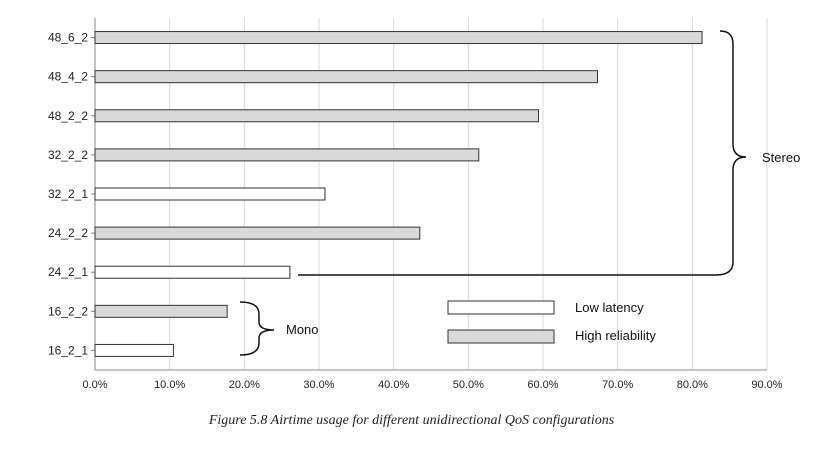  What do you see at coordinates (781, 157) in the screenshot?
I see `stereo-label: Stereo` at bounding box center [781, 157].